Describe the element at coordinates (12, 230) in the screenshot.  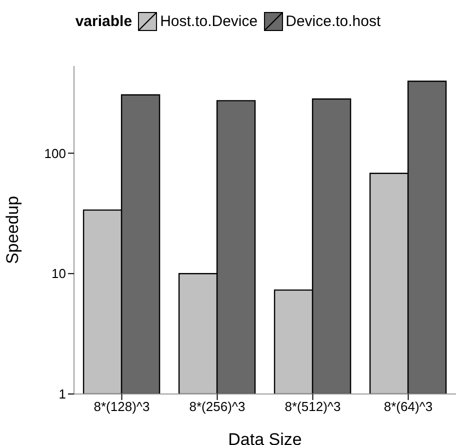
I see `y-axis-title: Speedup` at that location.